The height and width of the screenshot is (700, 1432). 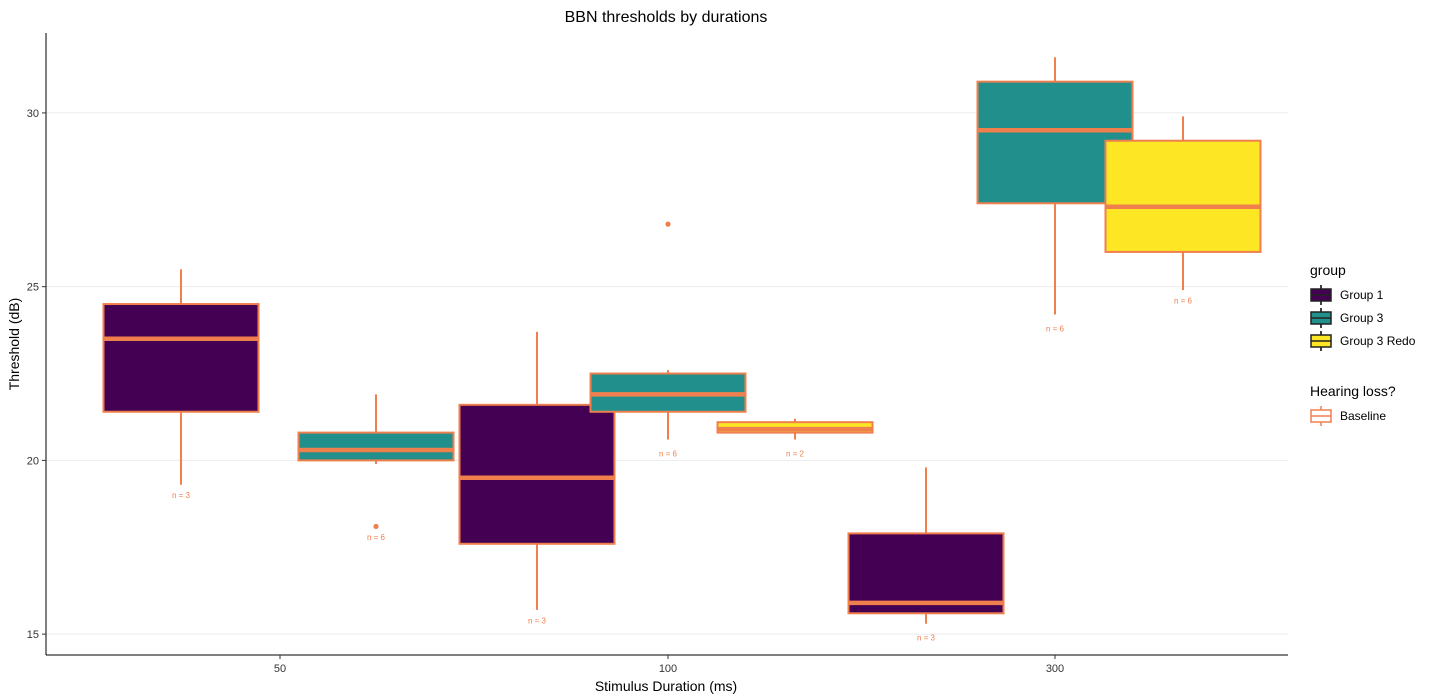 I want to click on x-axis-title: Stimulus Duration (ms), so click(x=666, y=686).